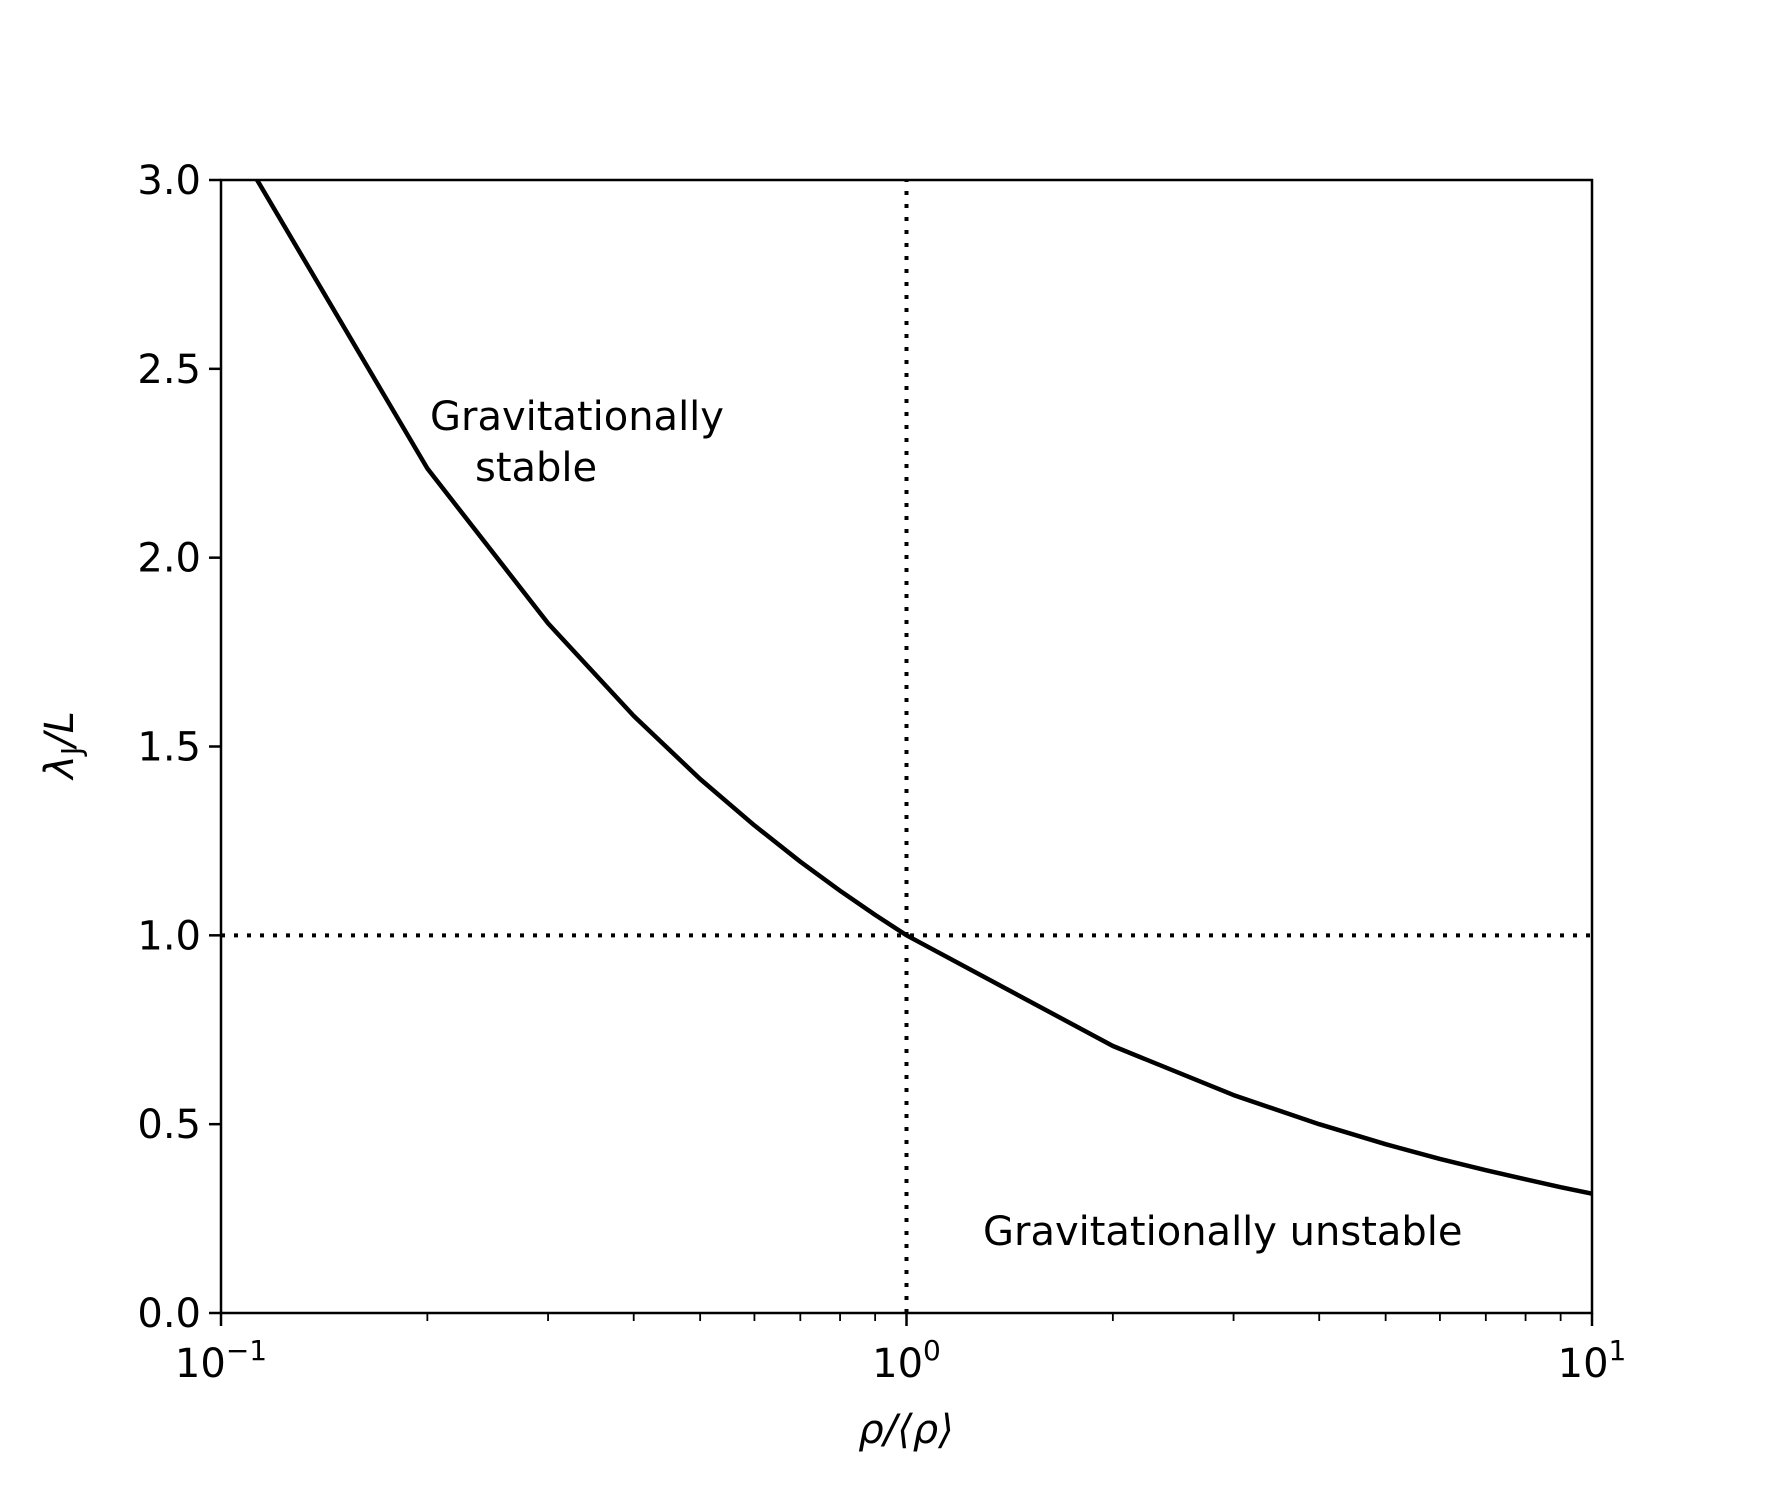 This screenshot has height=1500, width=1770. What do you see at coordinates (577, 417) in the screenshot?
I see `annotation-stable-line1: Gravitationally` at bounding box center [577, 417].